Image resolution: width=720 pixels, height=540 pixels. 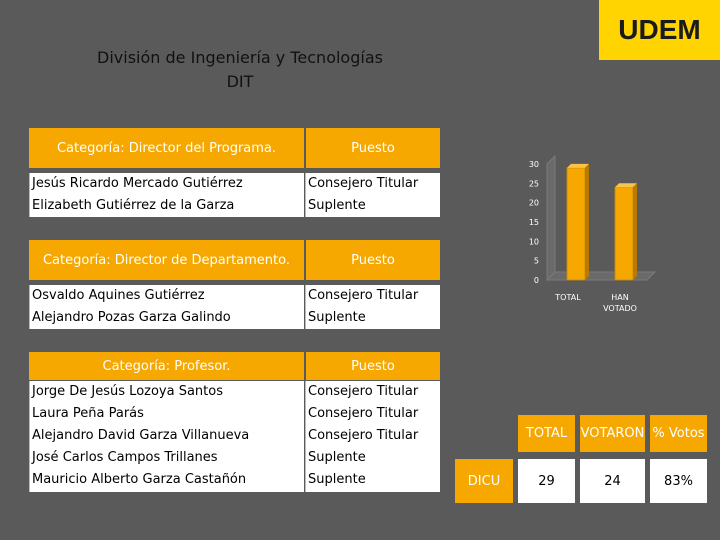 What do you see at coordinates (546, 433) in the screenshot?
I see `summary-header-total: TOTAL` at bounding box center [546, 433].